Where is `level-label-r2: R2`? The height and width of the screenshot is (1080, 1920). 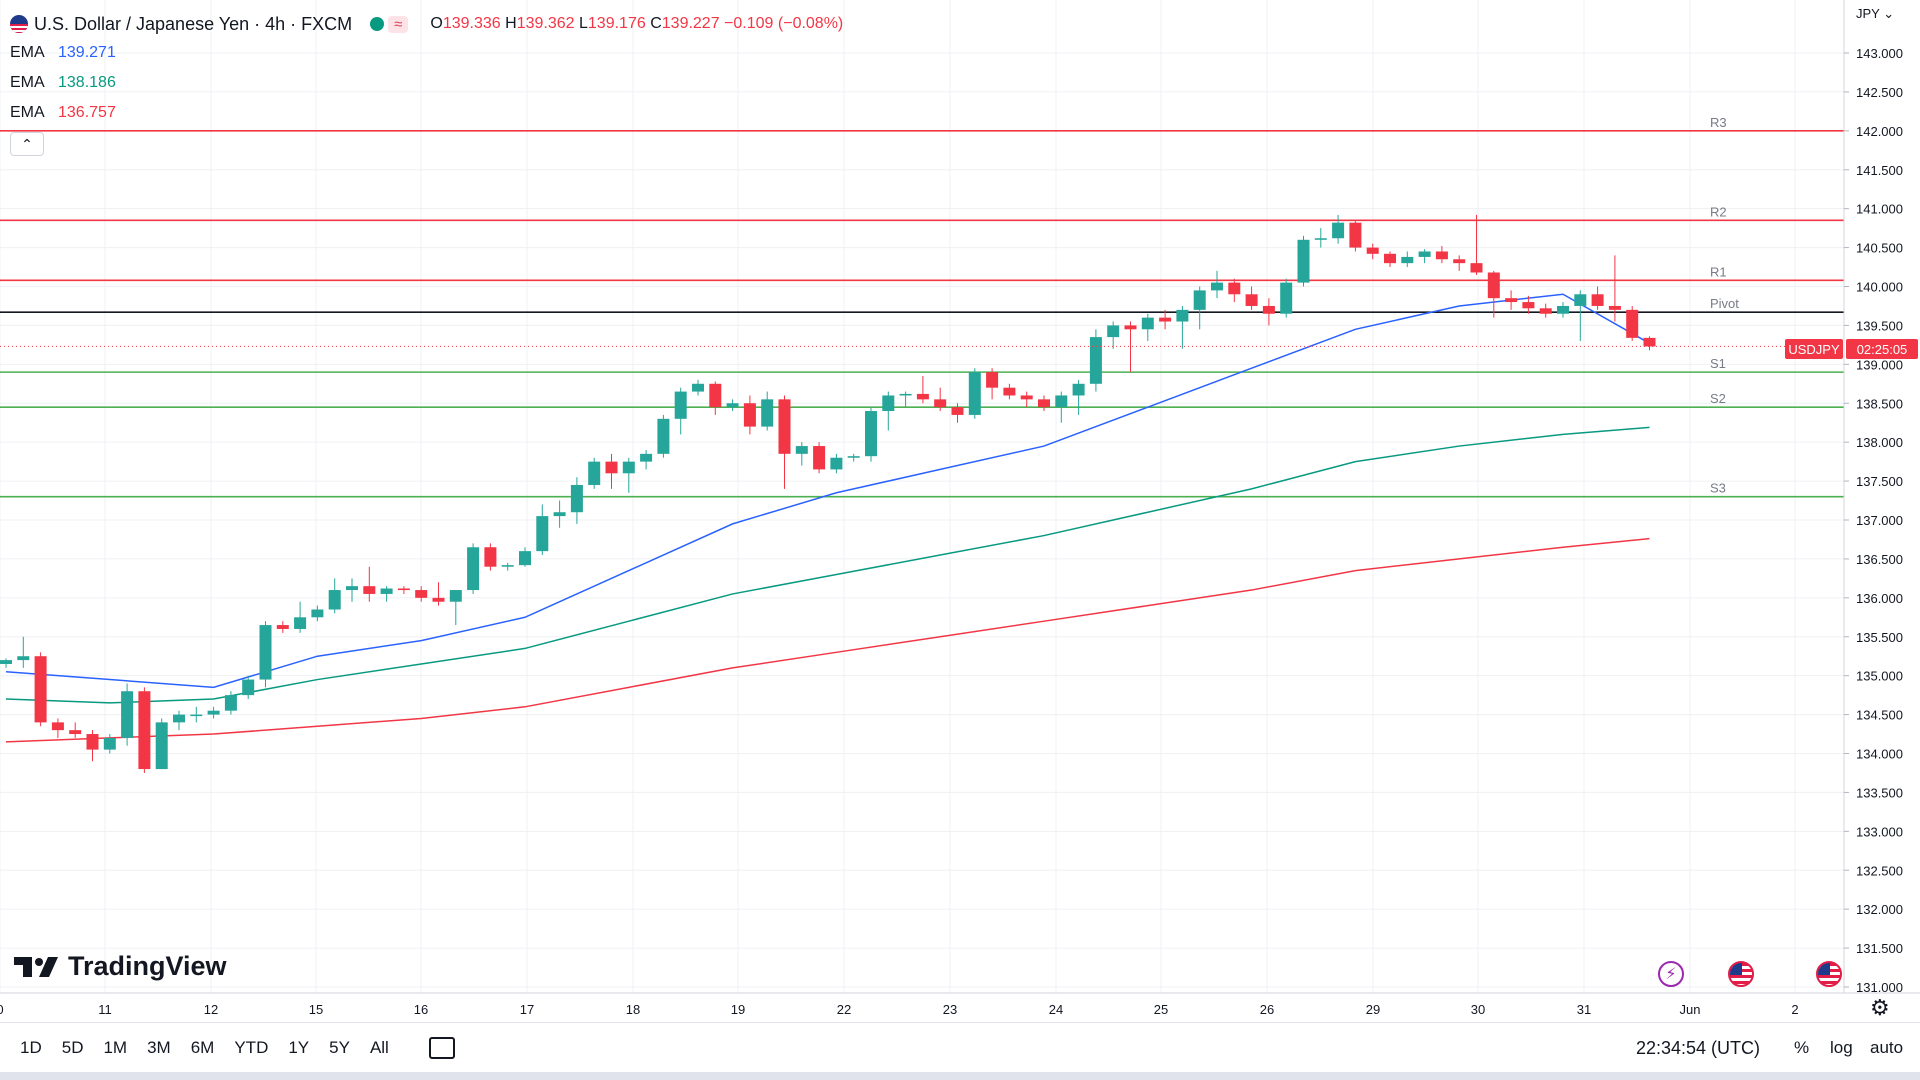 level-label-r2: R2 is located at coordinates (1718, 211).